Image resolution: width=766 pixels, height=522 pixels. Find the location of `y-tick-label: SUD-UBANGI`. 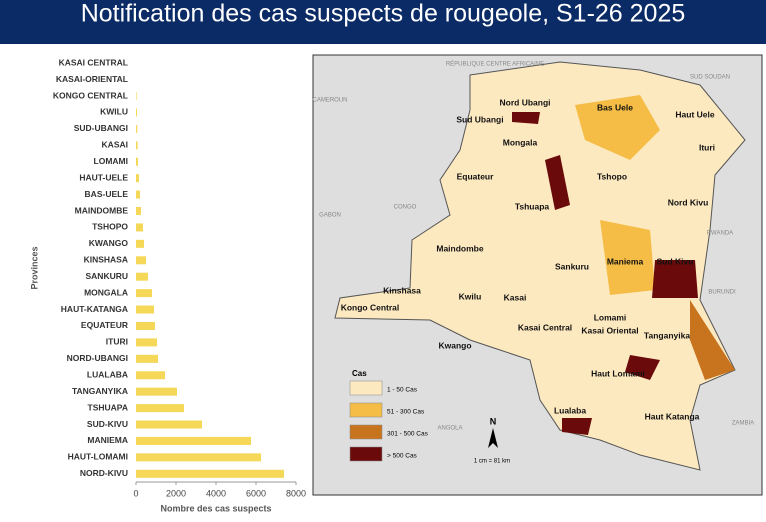

y-tick-label: SUD-UBANGI is located at coordinates (101, 128).